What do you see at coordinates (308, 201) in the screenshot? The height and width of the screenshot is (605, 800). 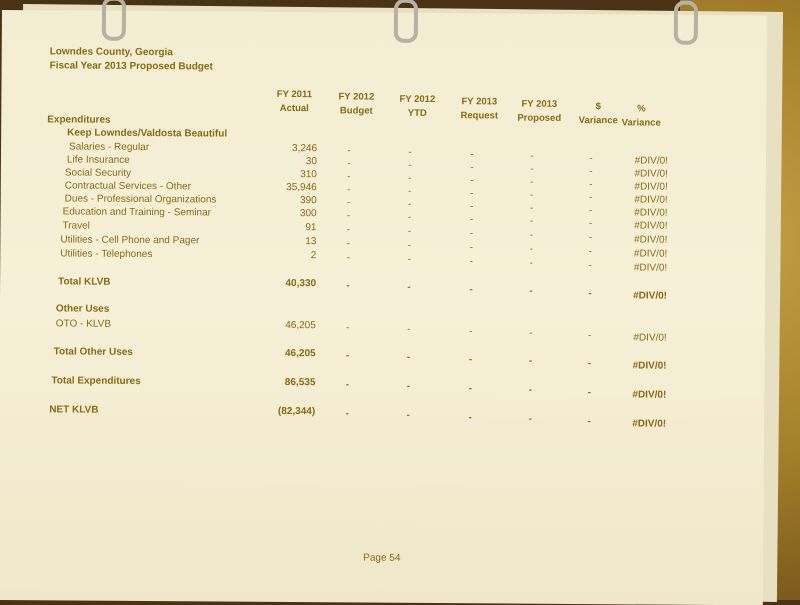 I see `cell-value: 390` at bounding box center [308, 201].